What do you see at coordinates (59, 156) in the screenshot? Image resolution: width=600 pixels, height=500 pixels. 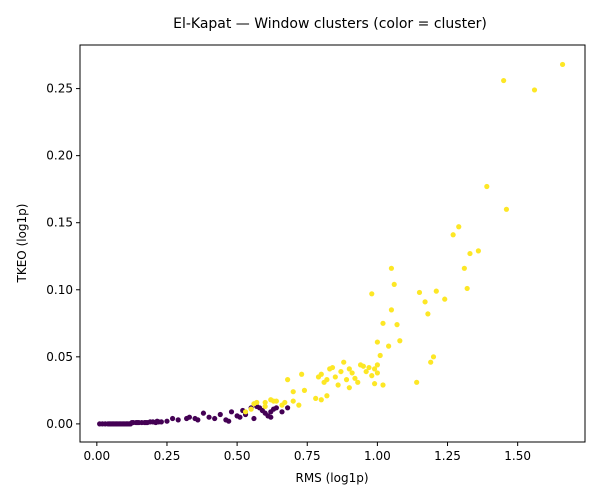 I see `y-tick-label: 0.20` at bounding box center [59, 156].